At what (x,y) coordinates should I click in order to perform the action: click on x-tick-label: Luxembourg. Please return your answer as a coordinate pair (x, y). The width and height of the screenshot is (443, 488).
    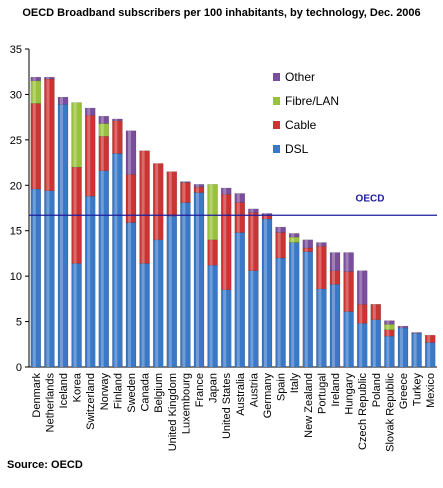
    Looking at the image, I should click on (186, 403).